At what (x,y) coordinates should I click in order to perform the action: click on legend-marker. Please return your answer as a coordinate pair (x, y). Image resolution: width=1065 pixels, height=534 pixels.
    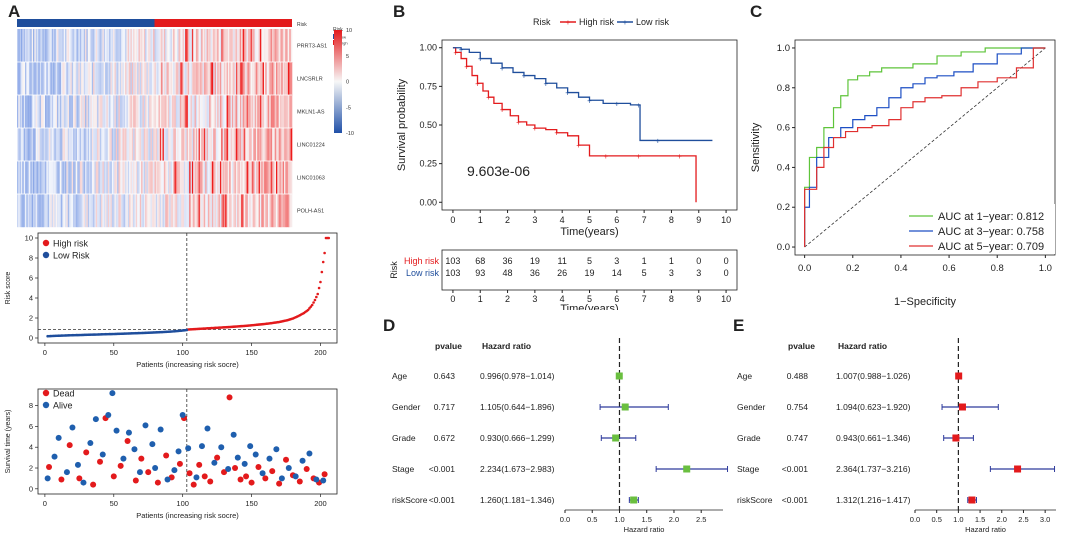
    Looking at the image, I should click on (46, 405).